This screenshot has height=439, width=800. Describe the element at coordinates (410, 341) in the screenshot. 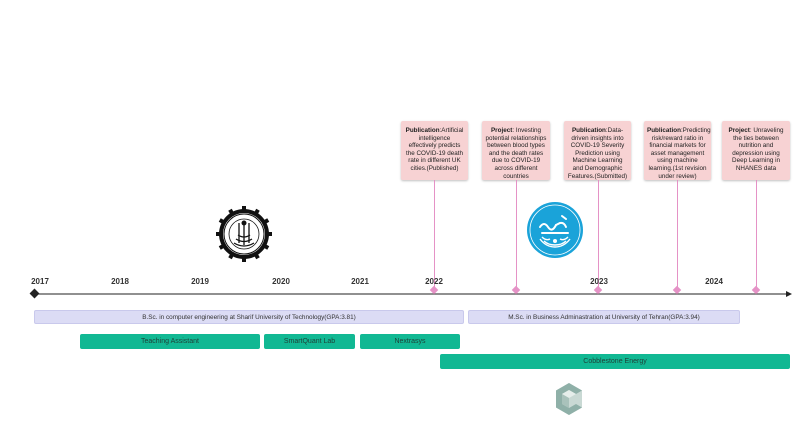

I see `work-bar-nextrasys: Nextrasys` at that location.